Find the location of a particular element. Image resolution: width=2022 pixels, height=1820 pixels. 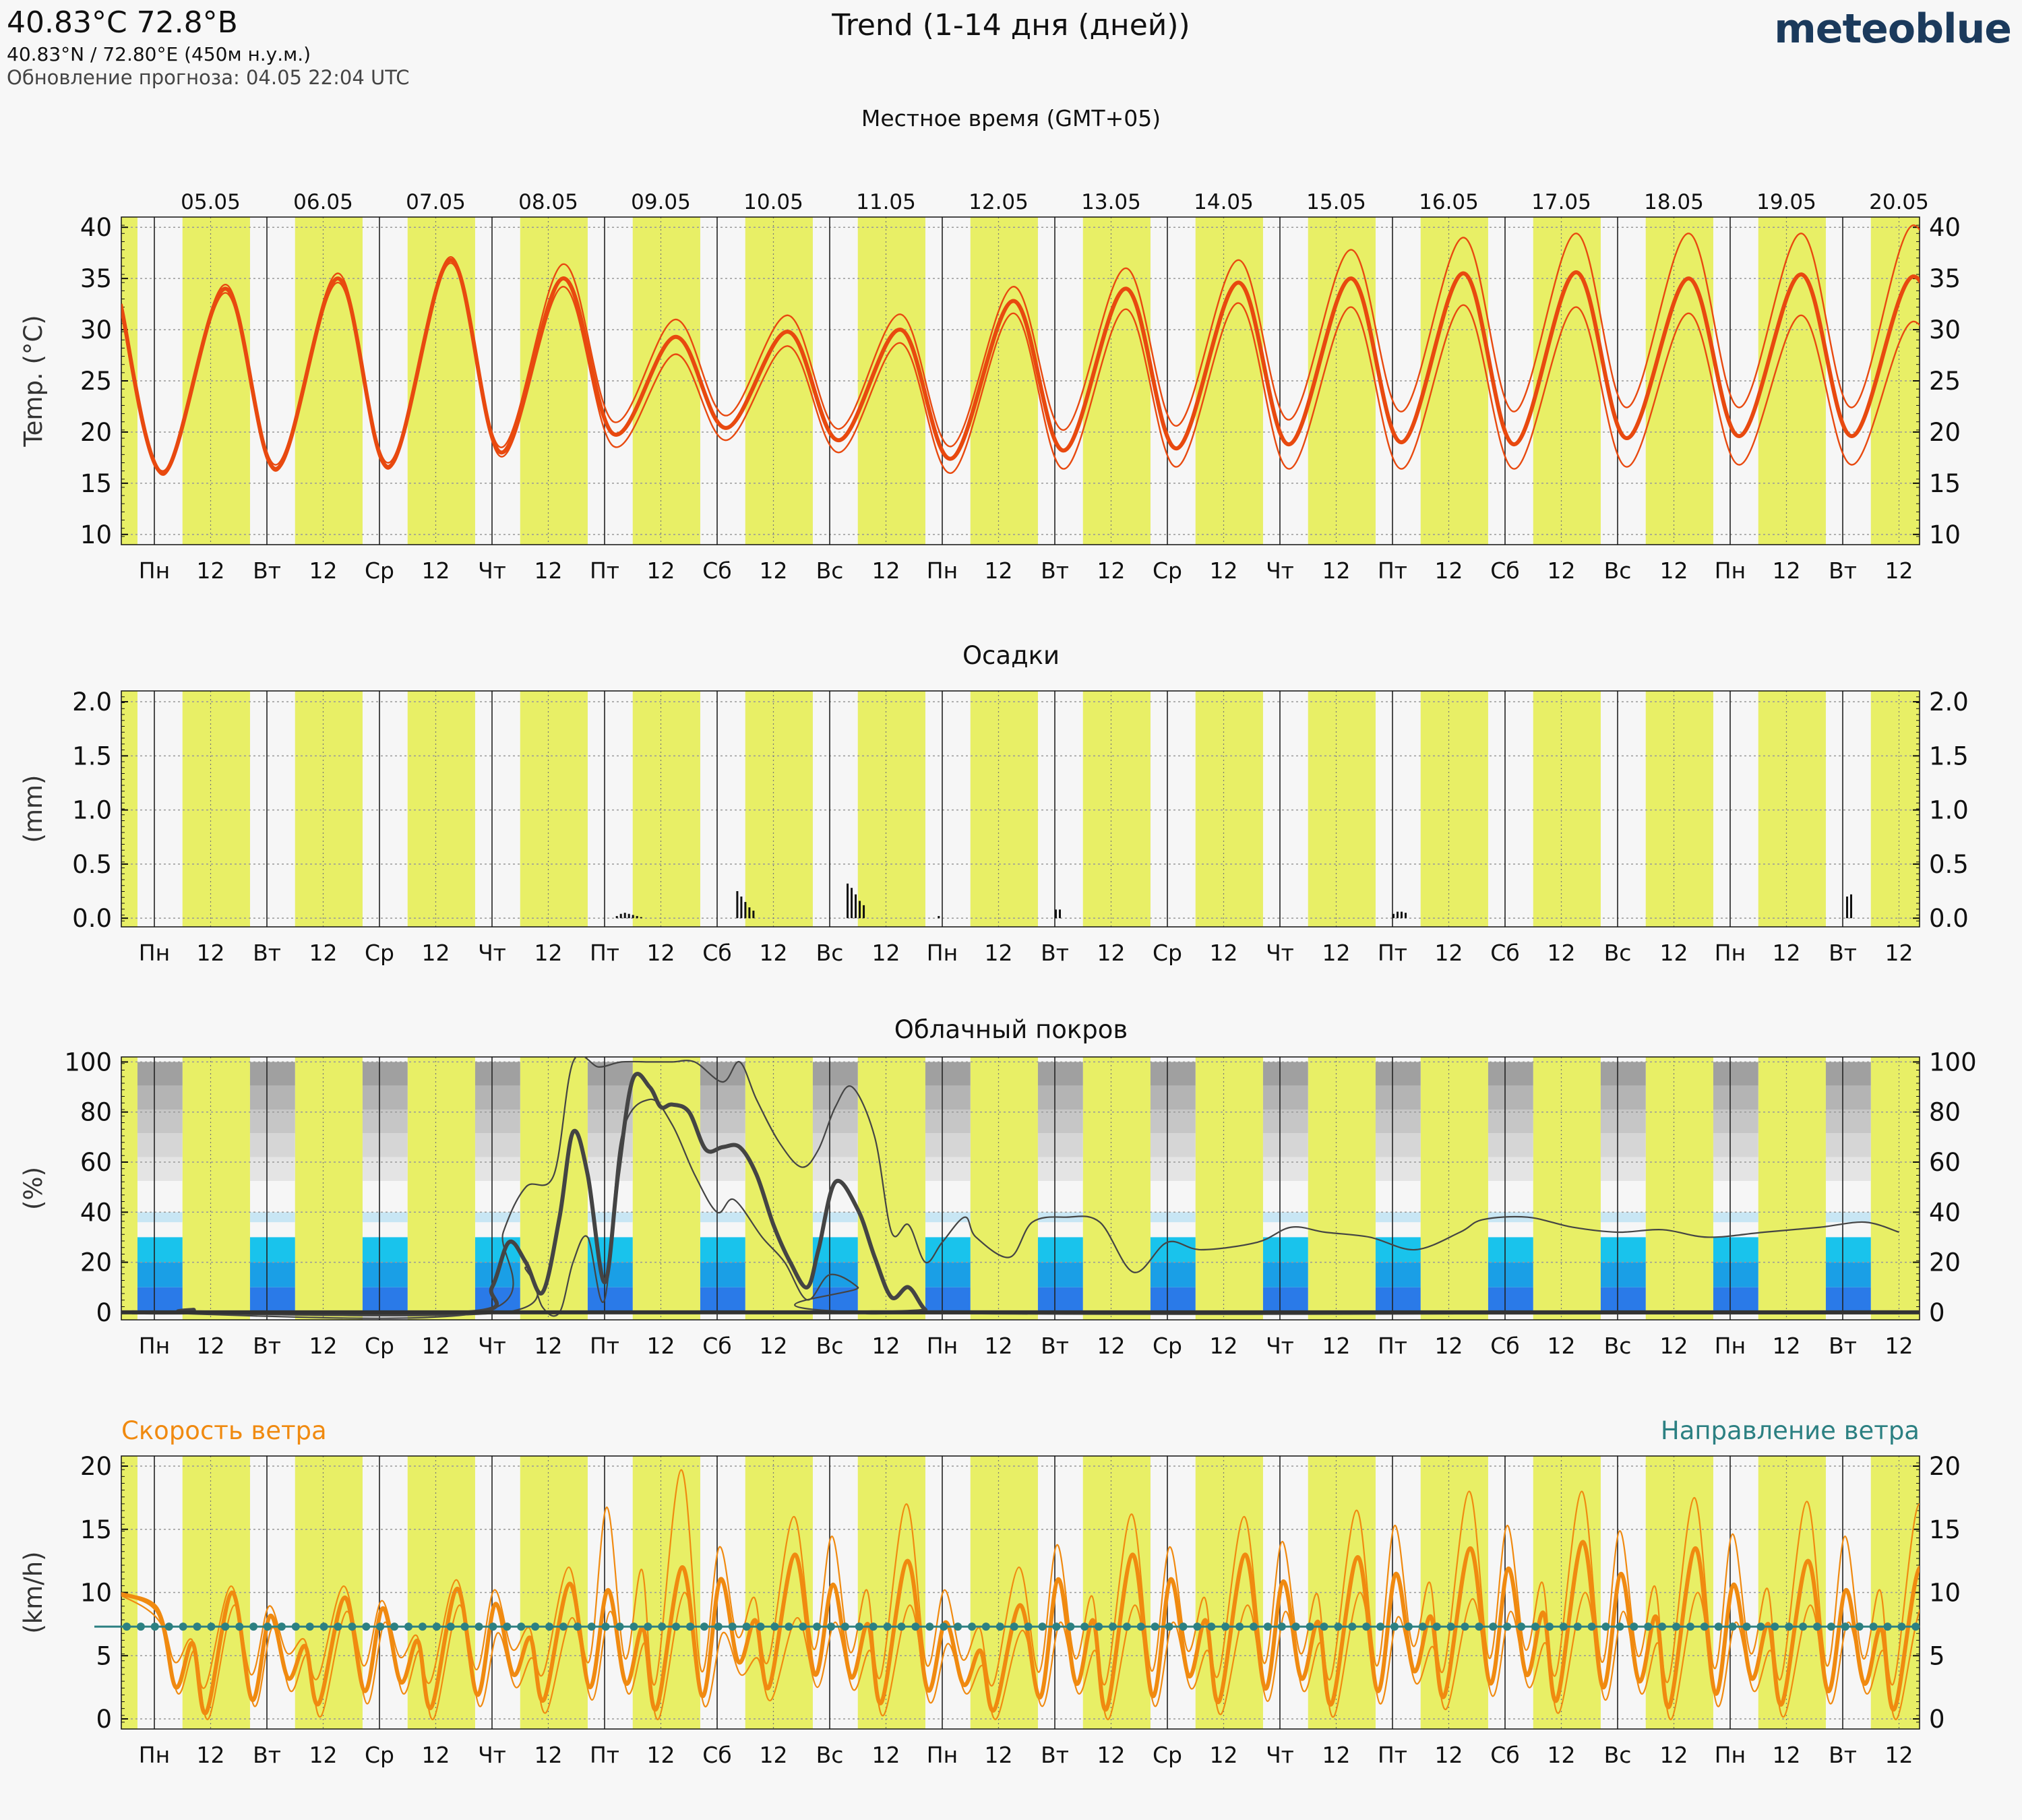

y-tick-label: 1.5 is located at coordinates (1949, 755).